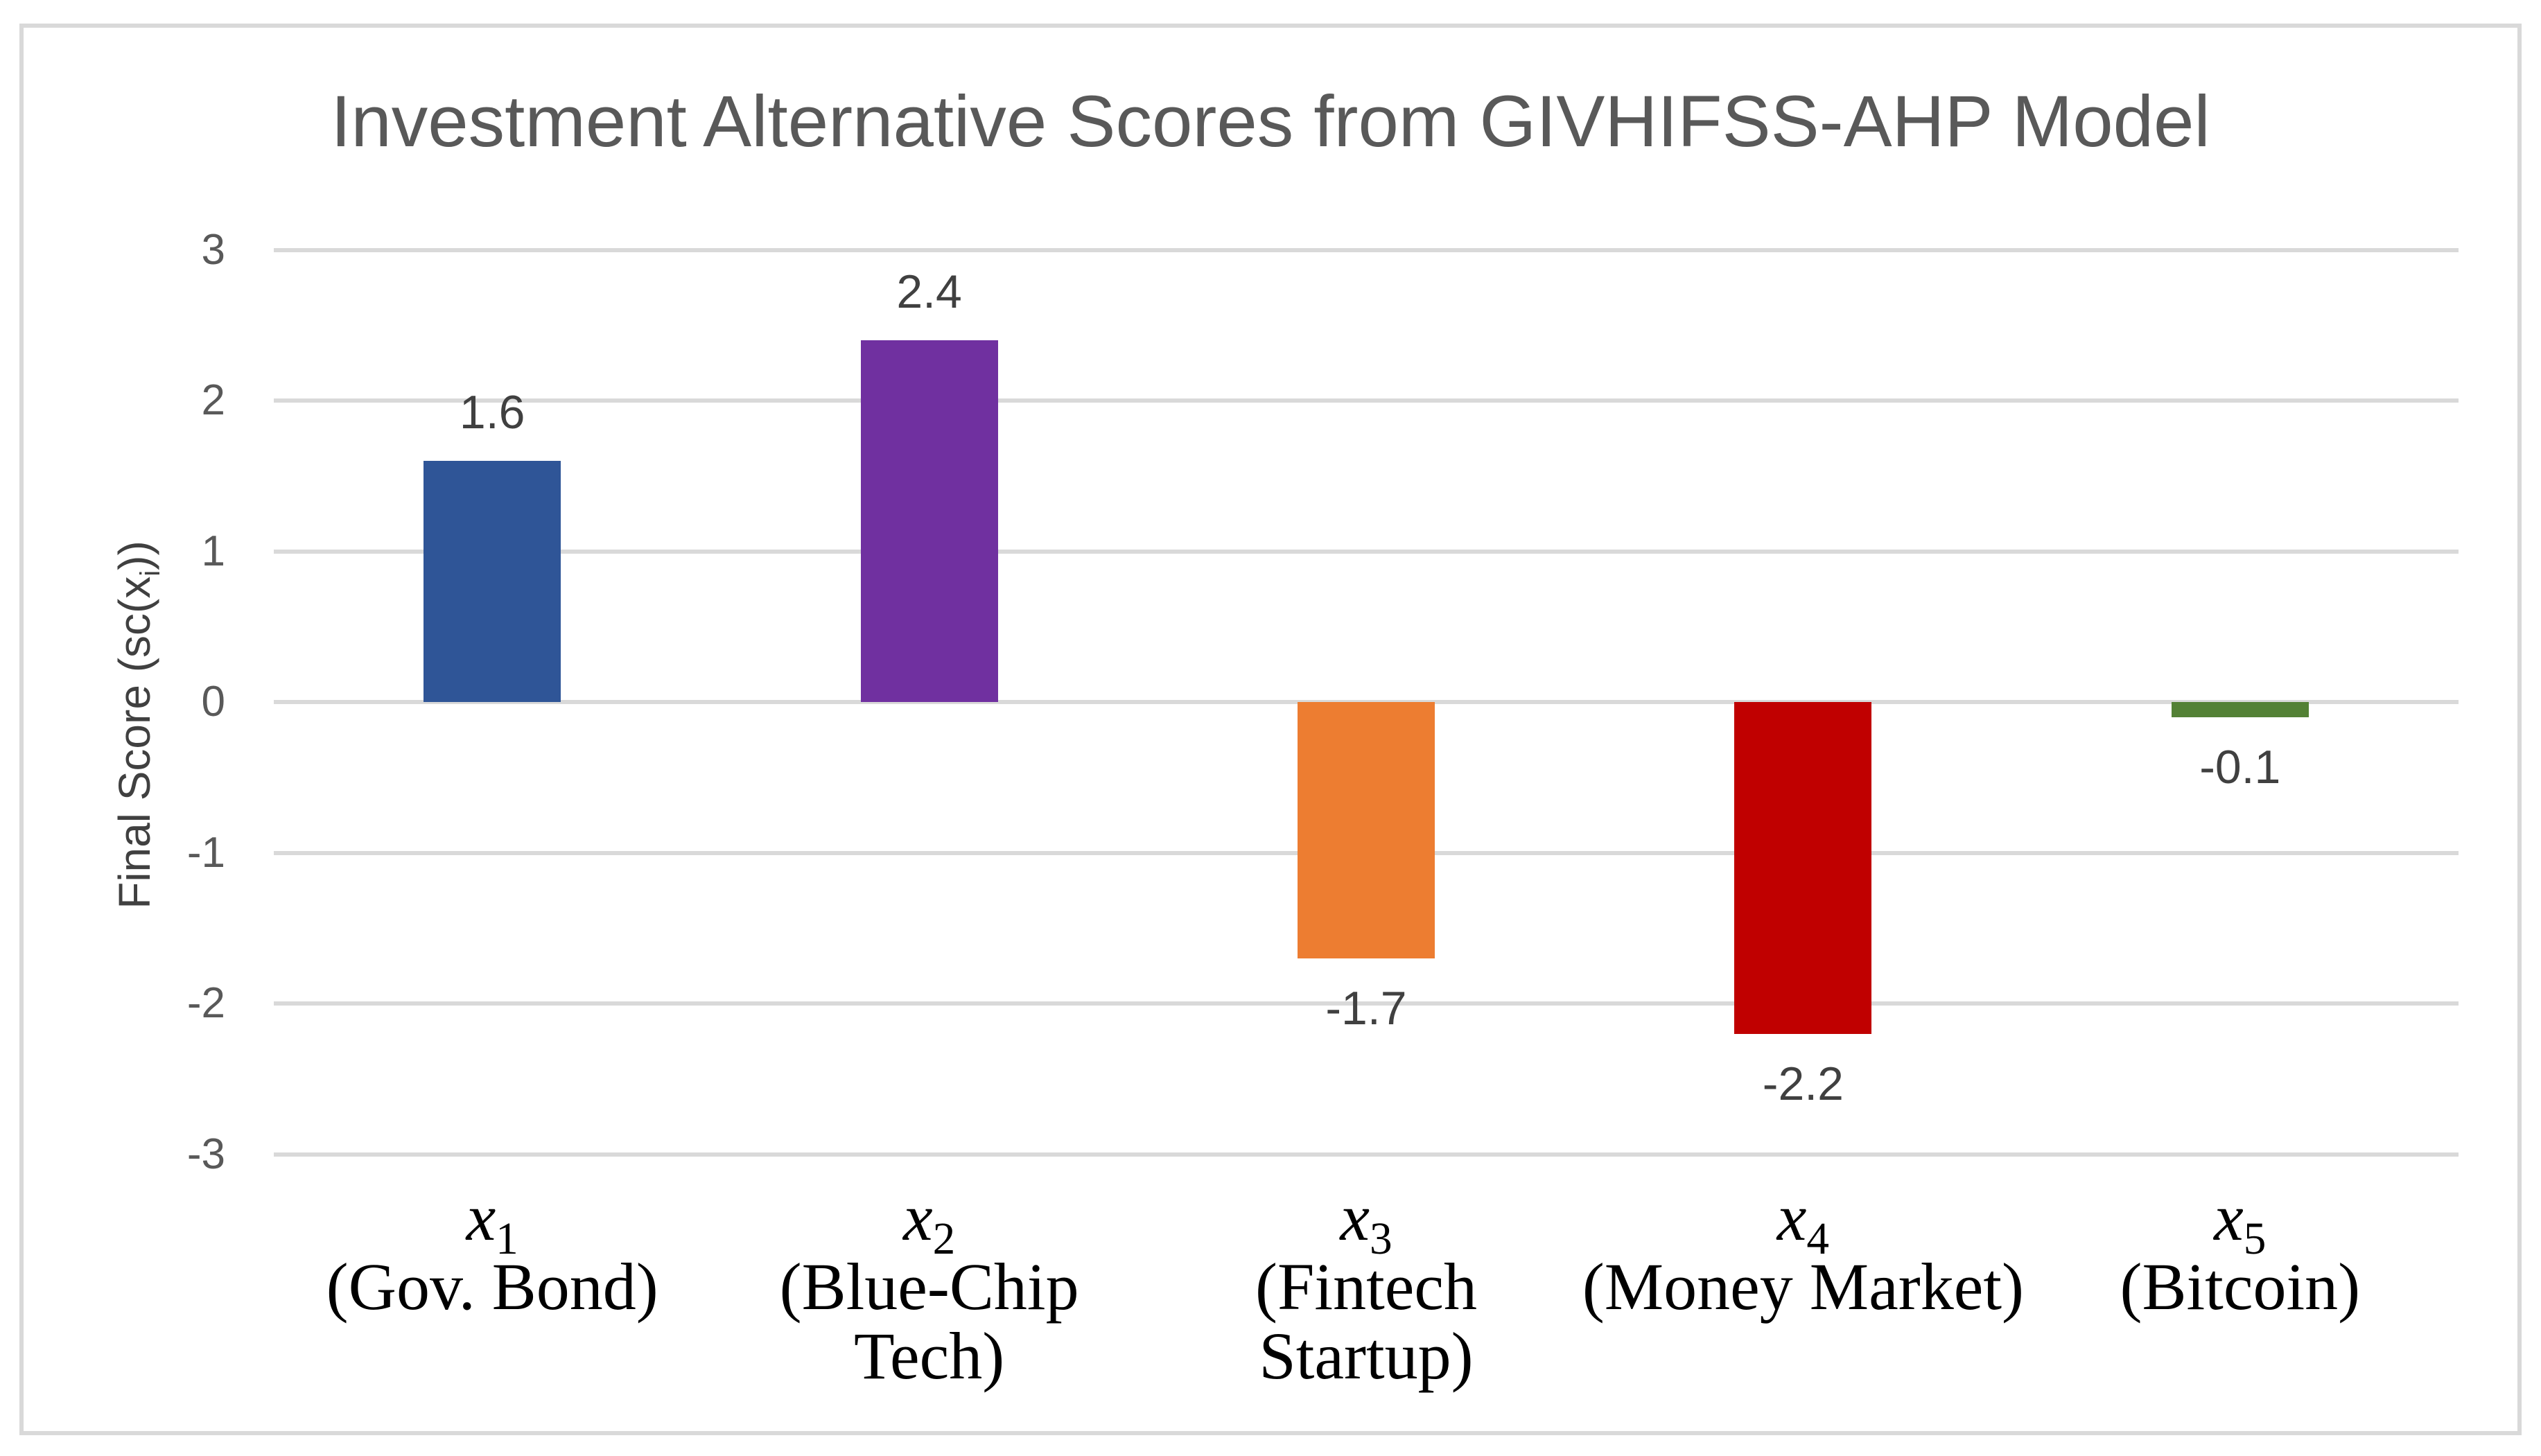 The height and width of the screenshot is (1456, 2541). Describe the element at coordinates (213, 400) in the screenshot. I see `y-tick-label-2: 2` at that location.